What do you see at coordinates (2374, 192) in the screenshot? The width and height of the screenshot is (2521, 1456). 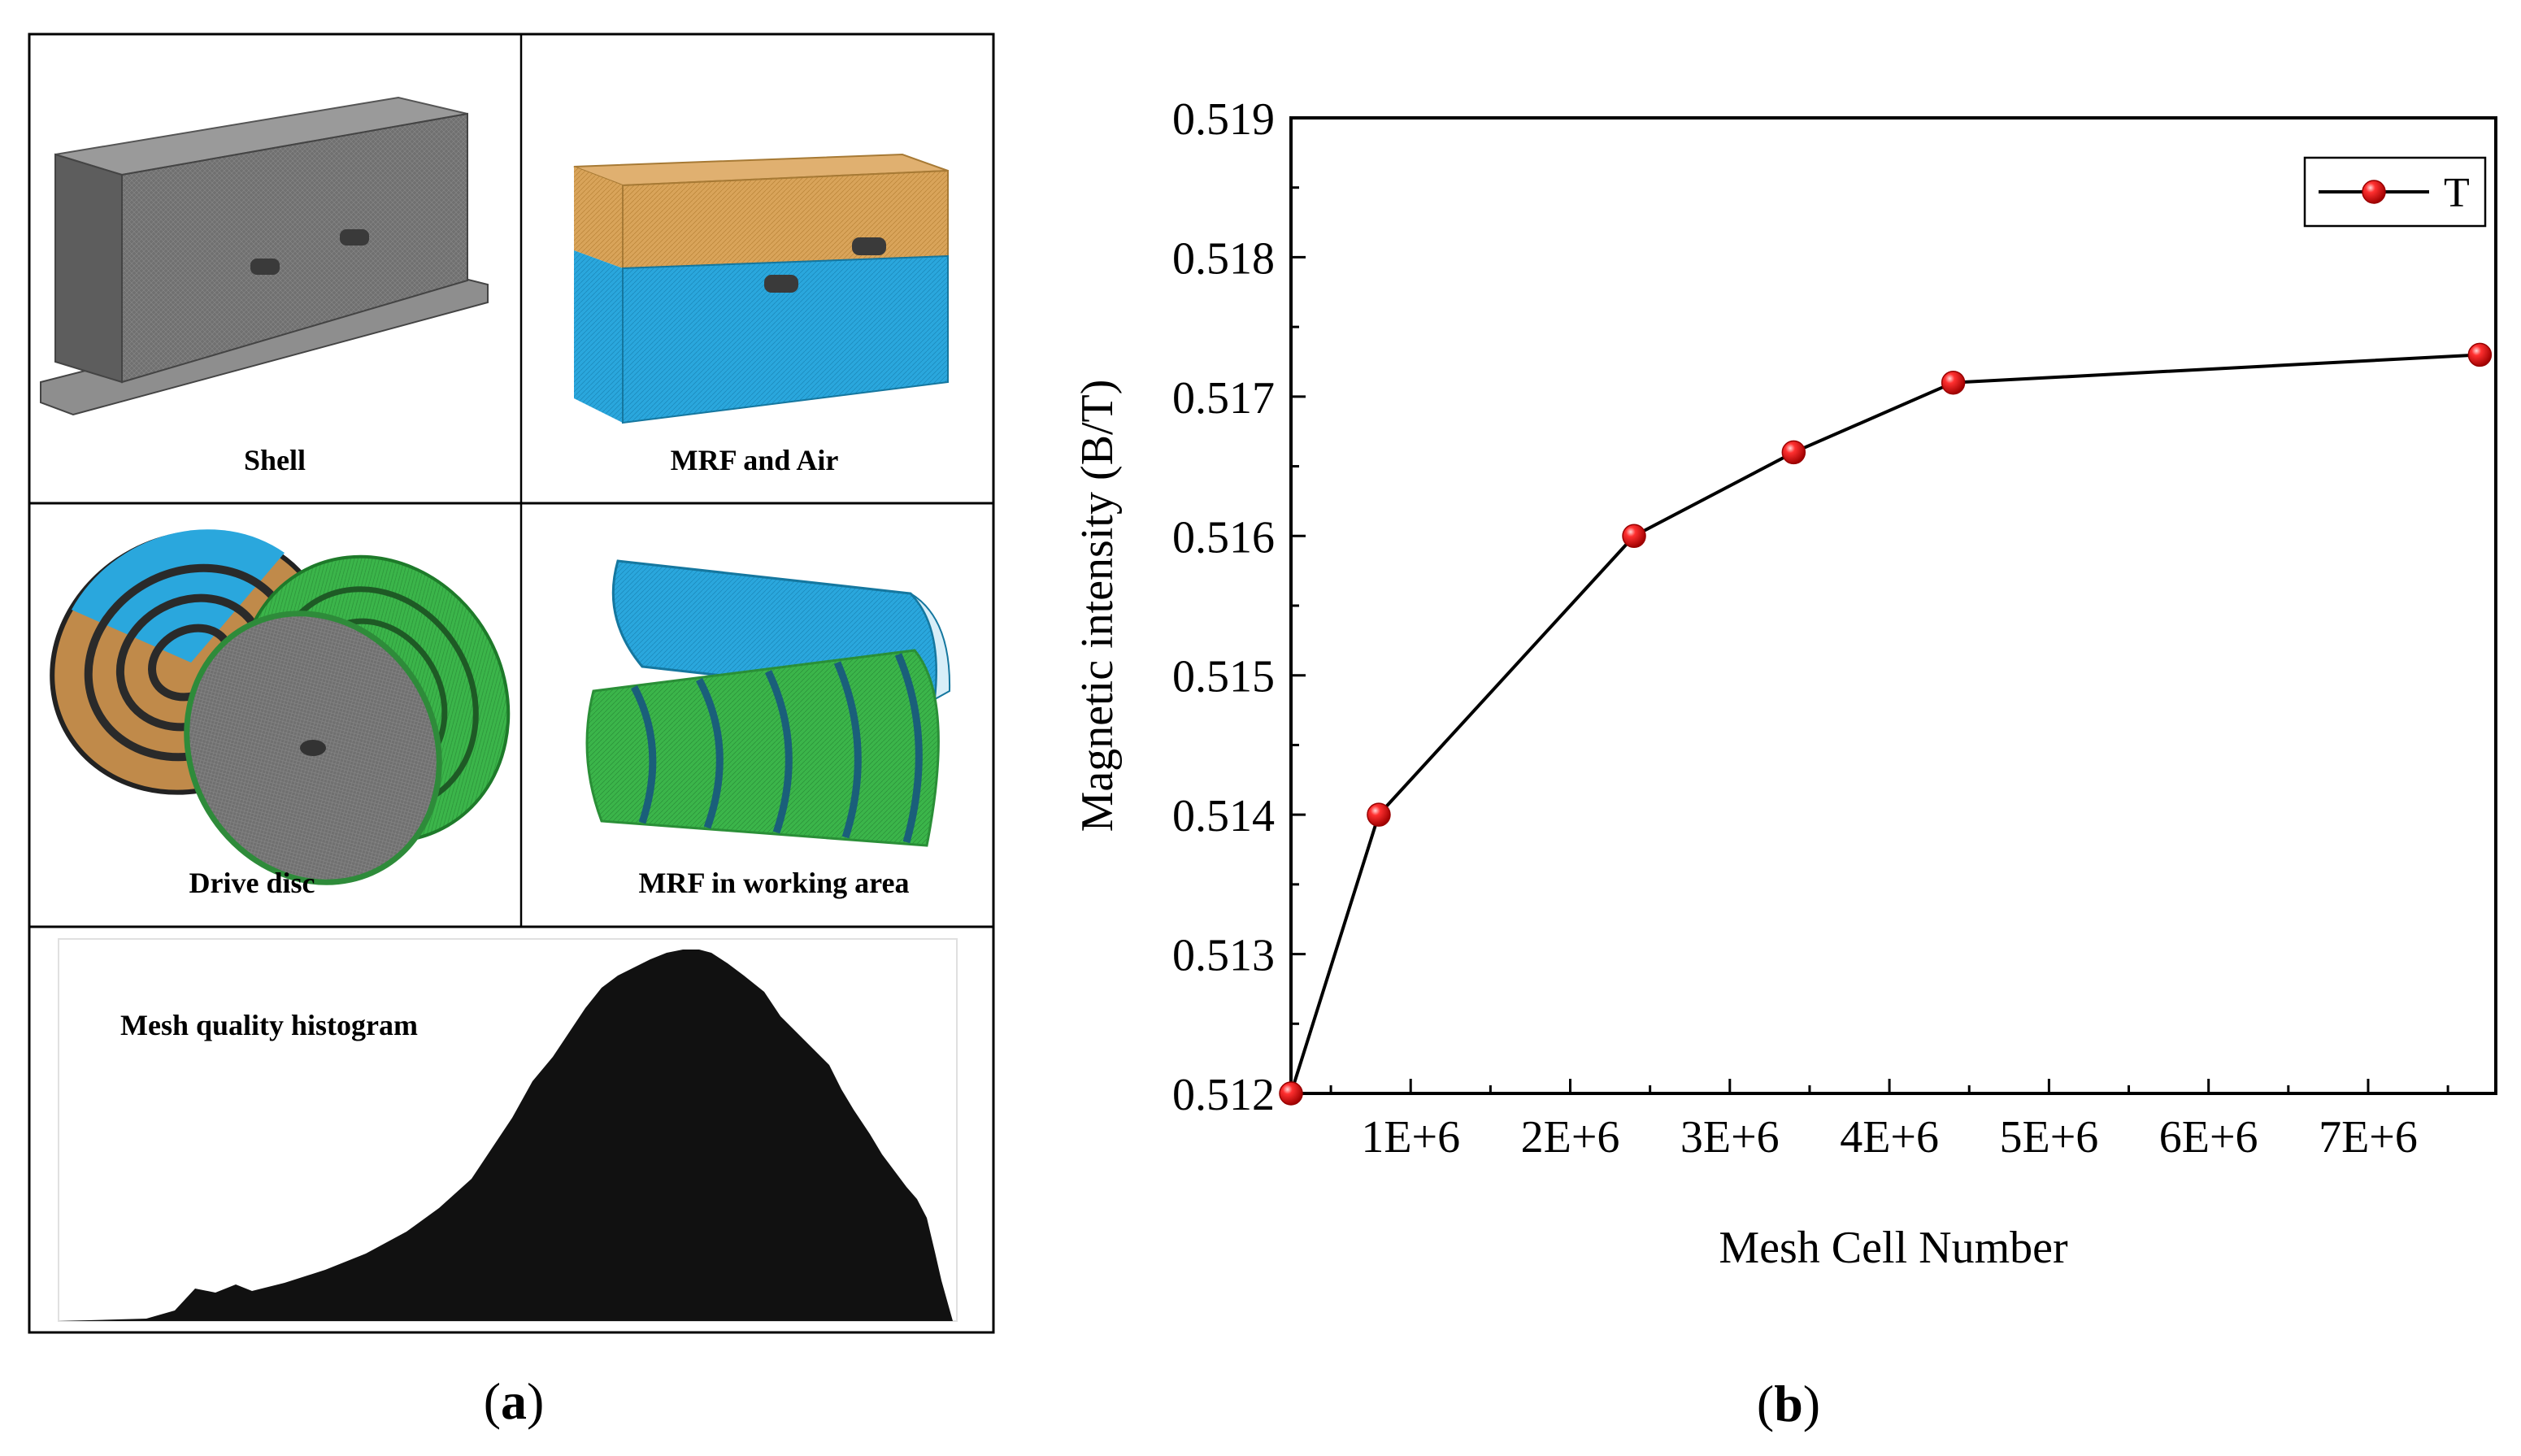 I see `legend-marker` at bounding box center [2374, 192].